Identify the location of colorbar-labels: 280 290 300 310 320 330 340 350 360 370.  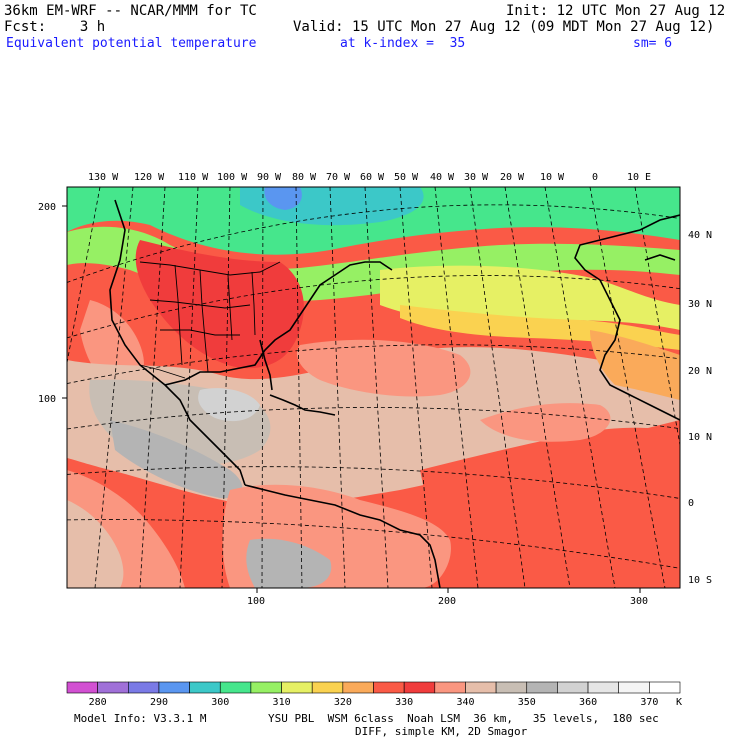
(374, 702).